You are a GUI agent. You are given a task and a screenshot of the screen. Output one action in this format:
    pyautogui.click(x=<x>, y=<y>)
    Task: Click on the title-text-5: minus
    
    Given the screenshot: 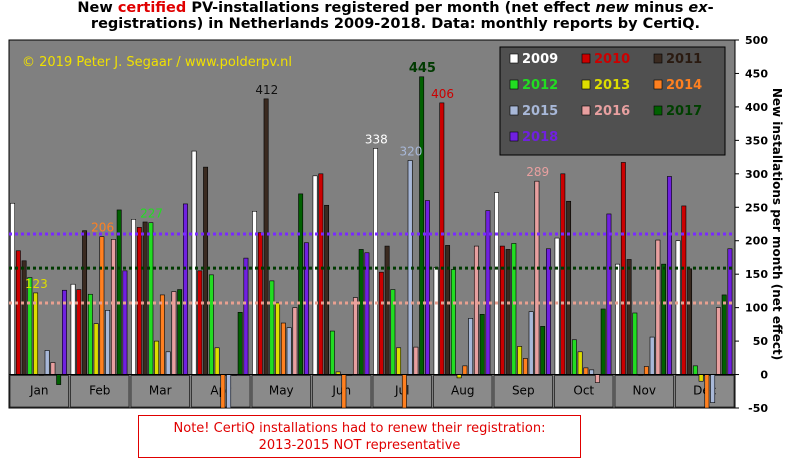 What is the action you would take?
    pyautogui.click(x=658, y=8)
    